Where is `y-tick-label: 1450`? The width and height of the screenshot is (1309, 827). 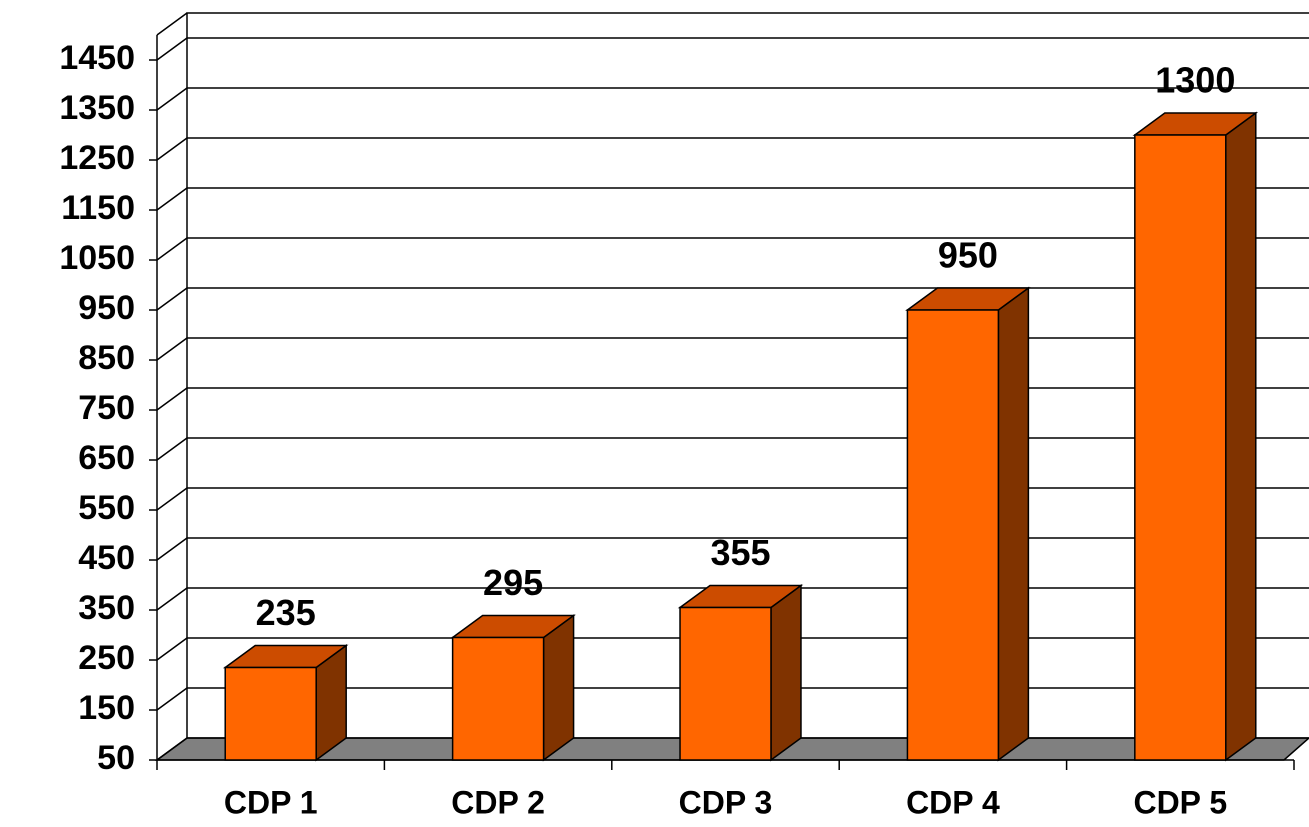 y-tick-label: 1450 is located at coordinates (97, 58).